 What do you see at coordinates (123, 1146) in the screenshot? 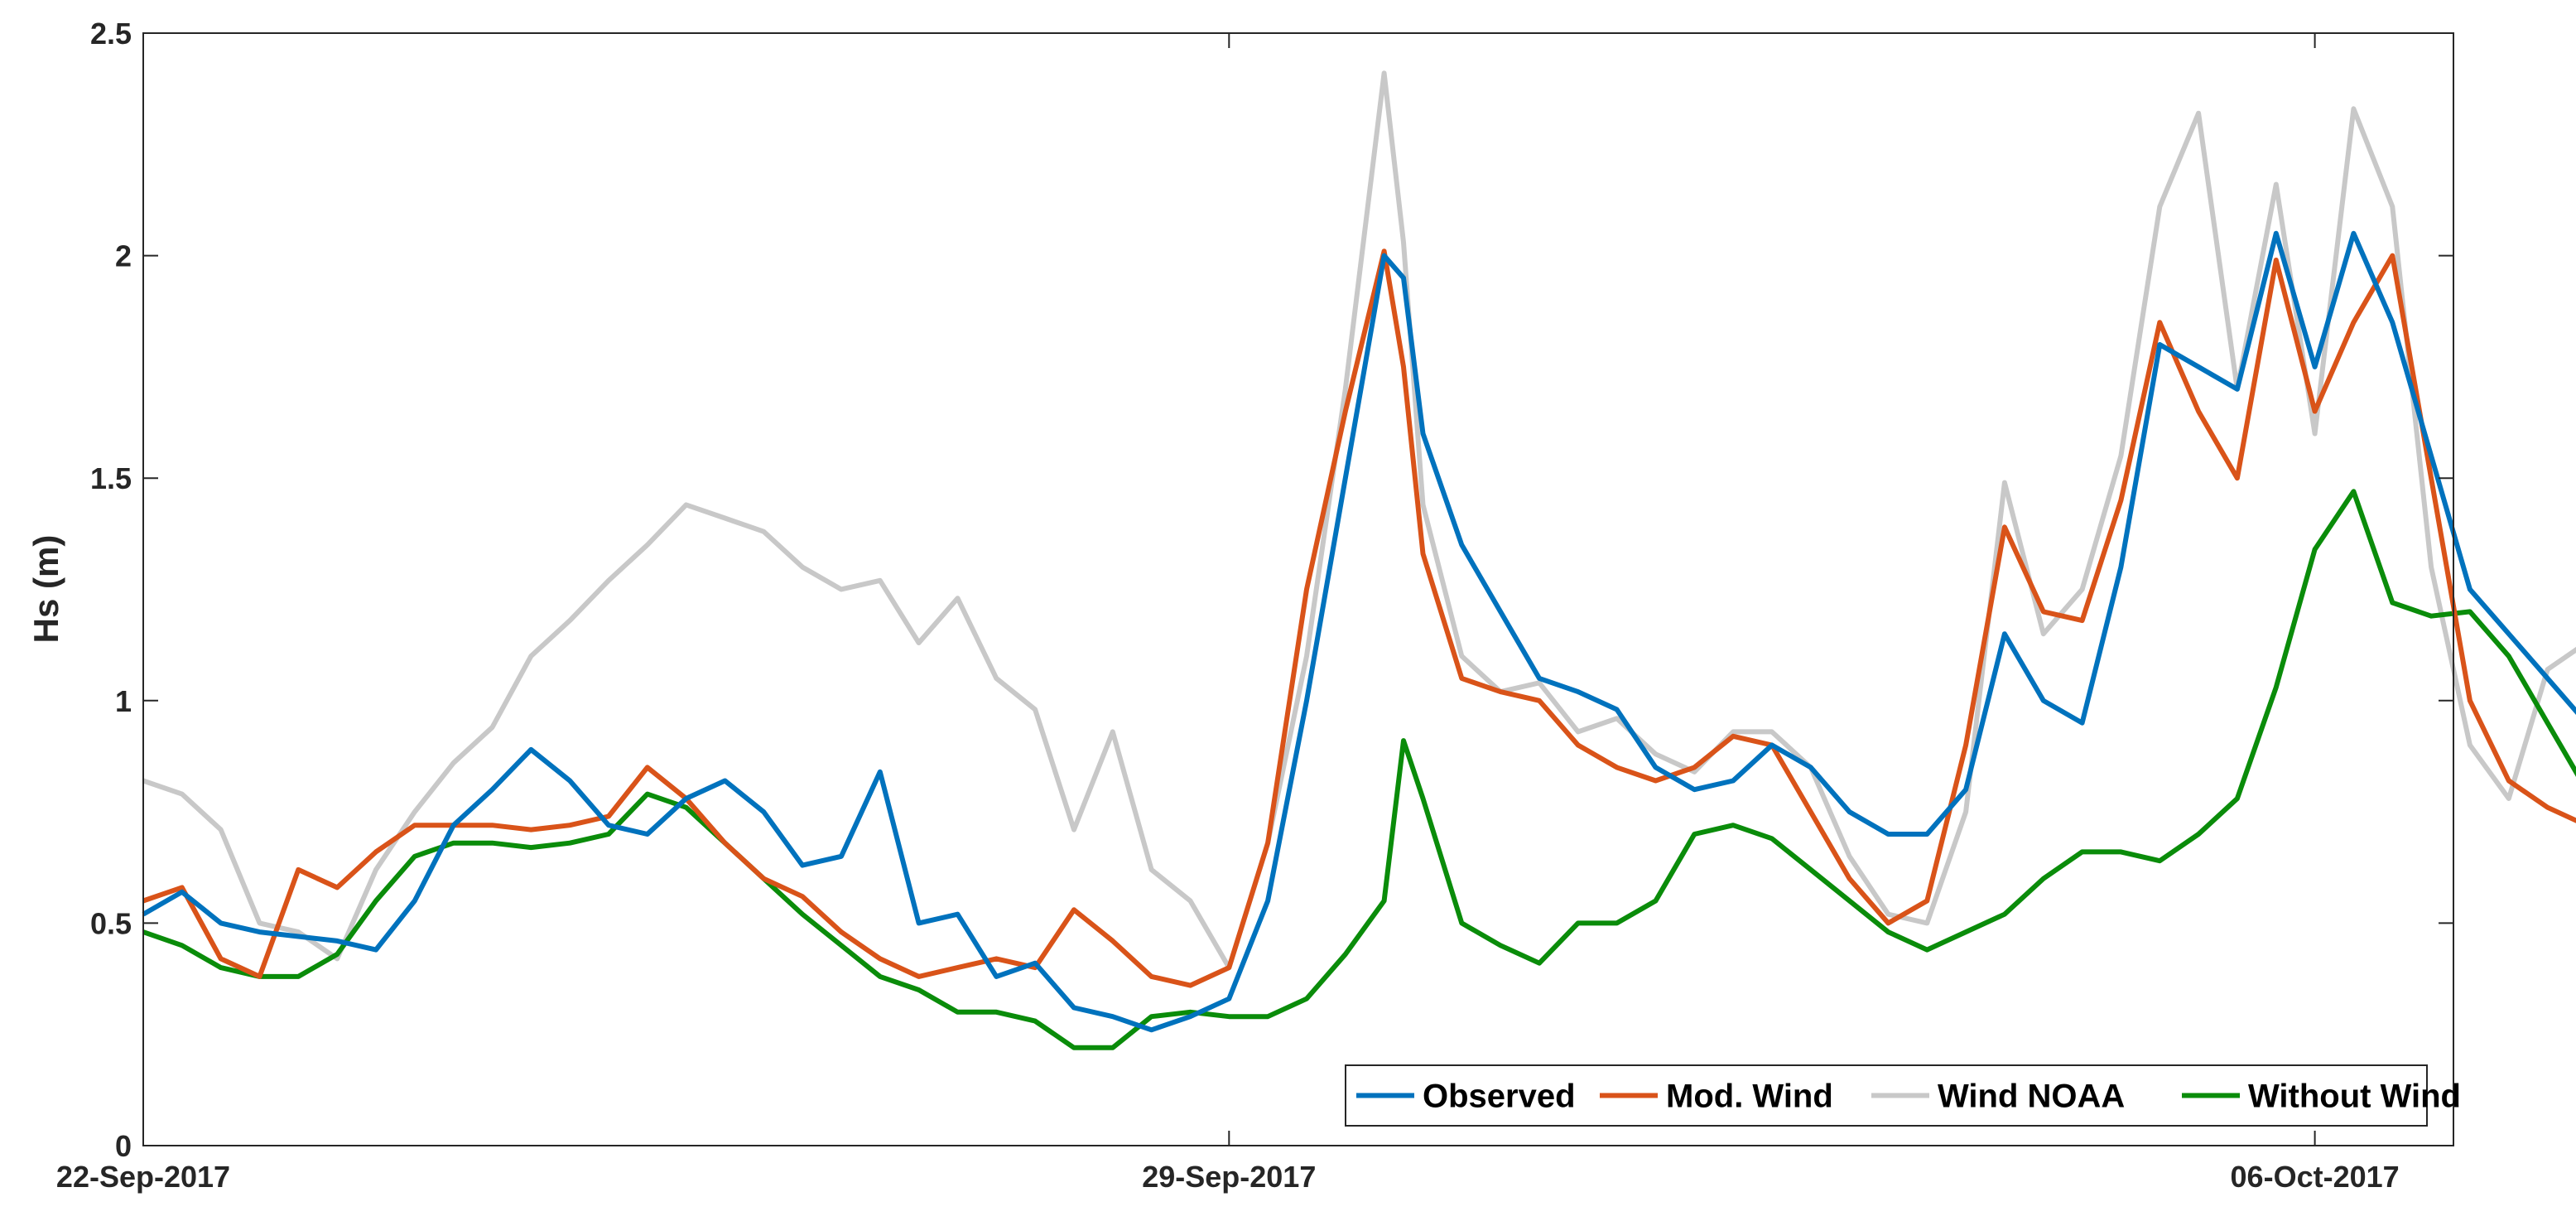
I see `y-tick-label: 0` at bounding box center [123, 1146].